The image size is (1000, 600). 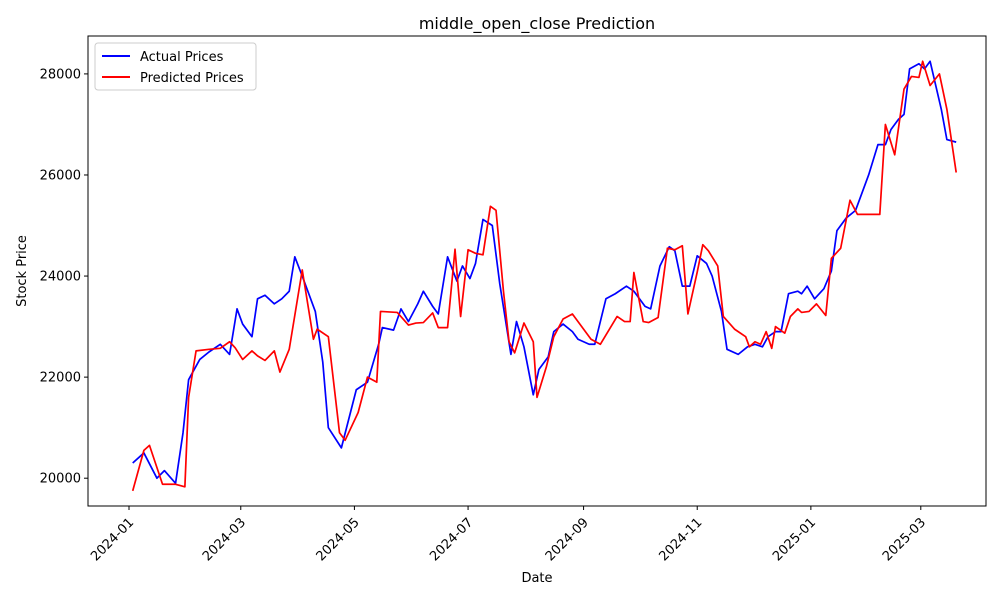 I want to click on y-tick-label: 26000, so click(x=60, y=175).